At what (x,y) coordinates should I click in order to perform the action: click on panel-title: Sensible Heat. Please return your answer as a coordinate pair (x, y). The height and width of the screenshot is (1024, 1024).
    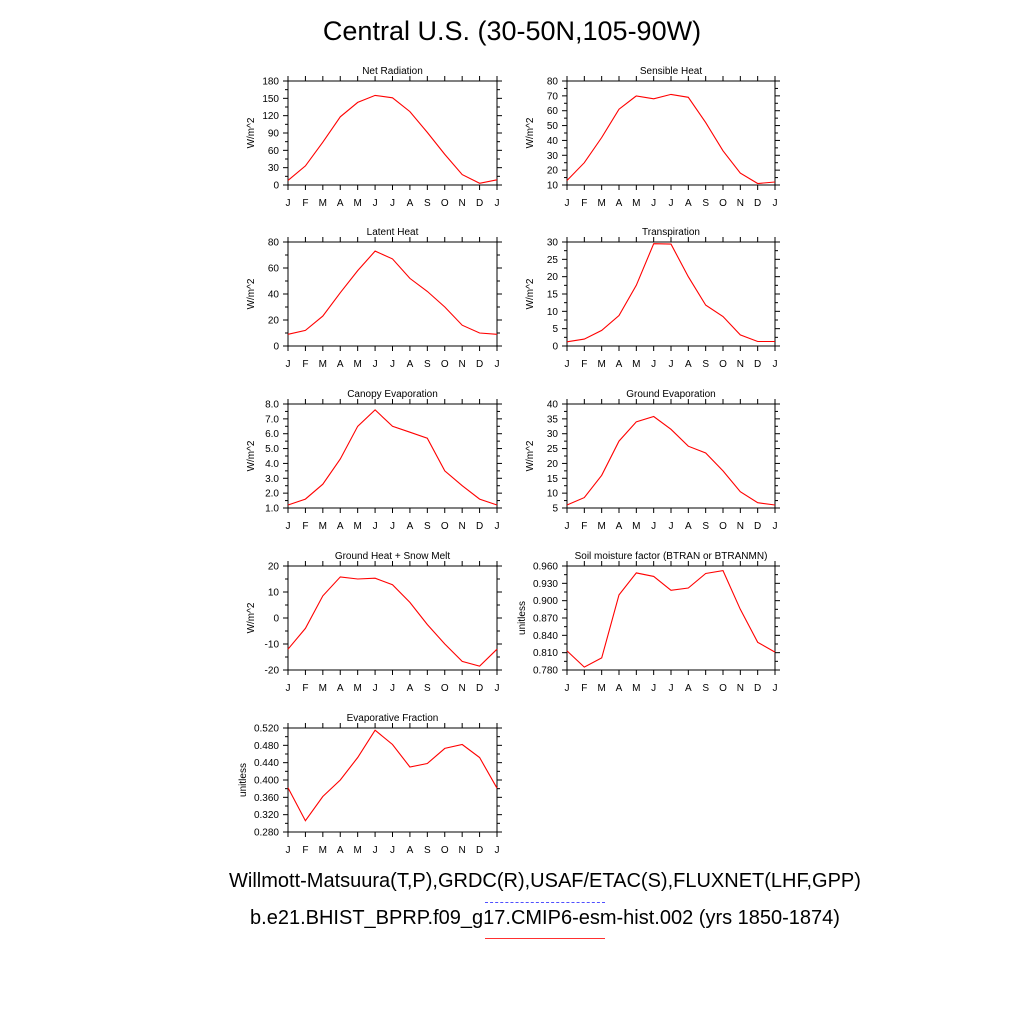
    Looking at the image, I should click on (671, 71).